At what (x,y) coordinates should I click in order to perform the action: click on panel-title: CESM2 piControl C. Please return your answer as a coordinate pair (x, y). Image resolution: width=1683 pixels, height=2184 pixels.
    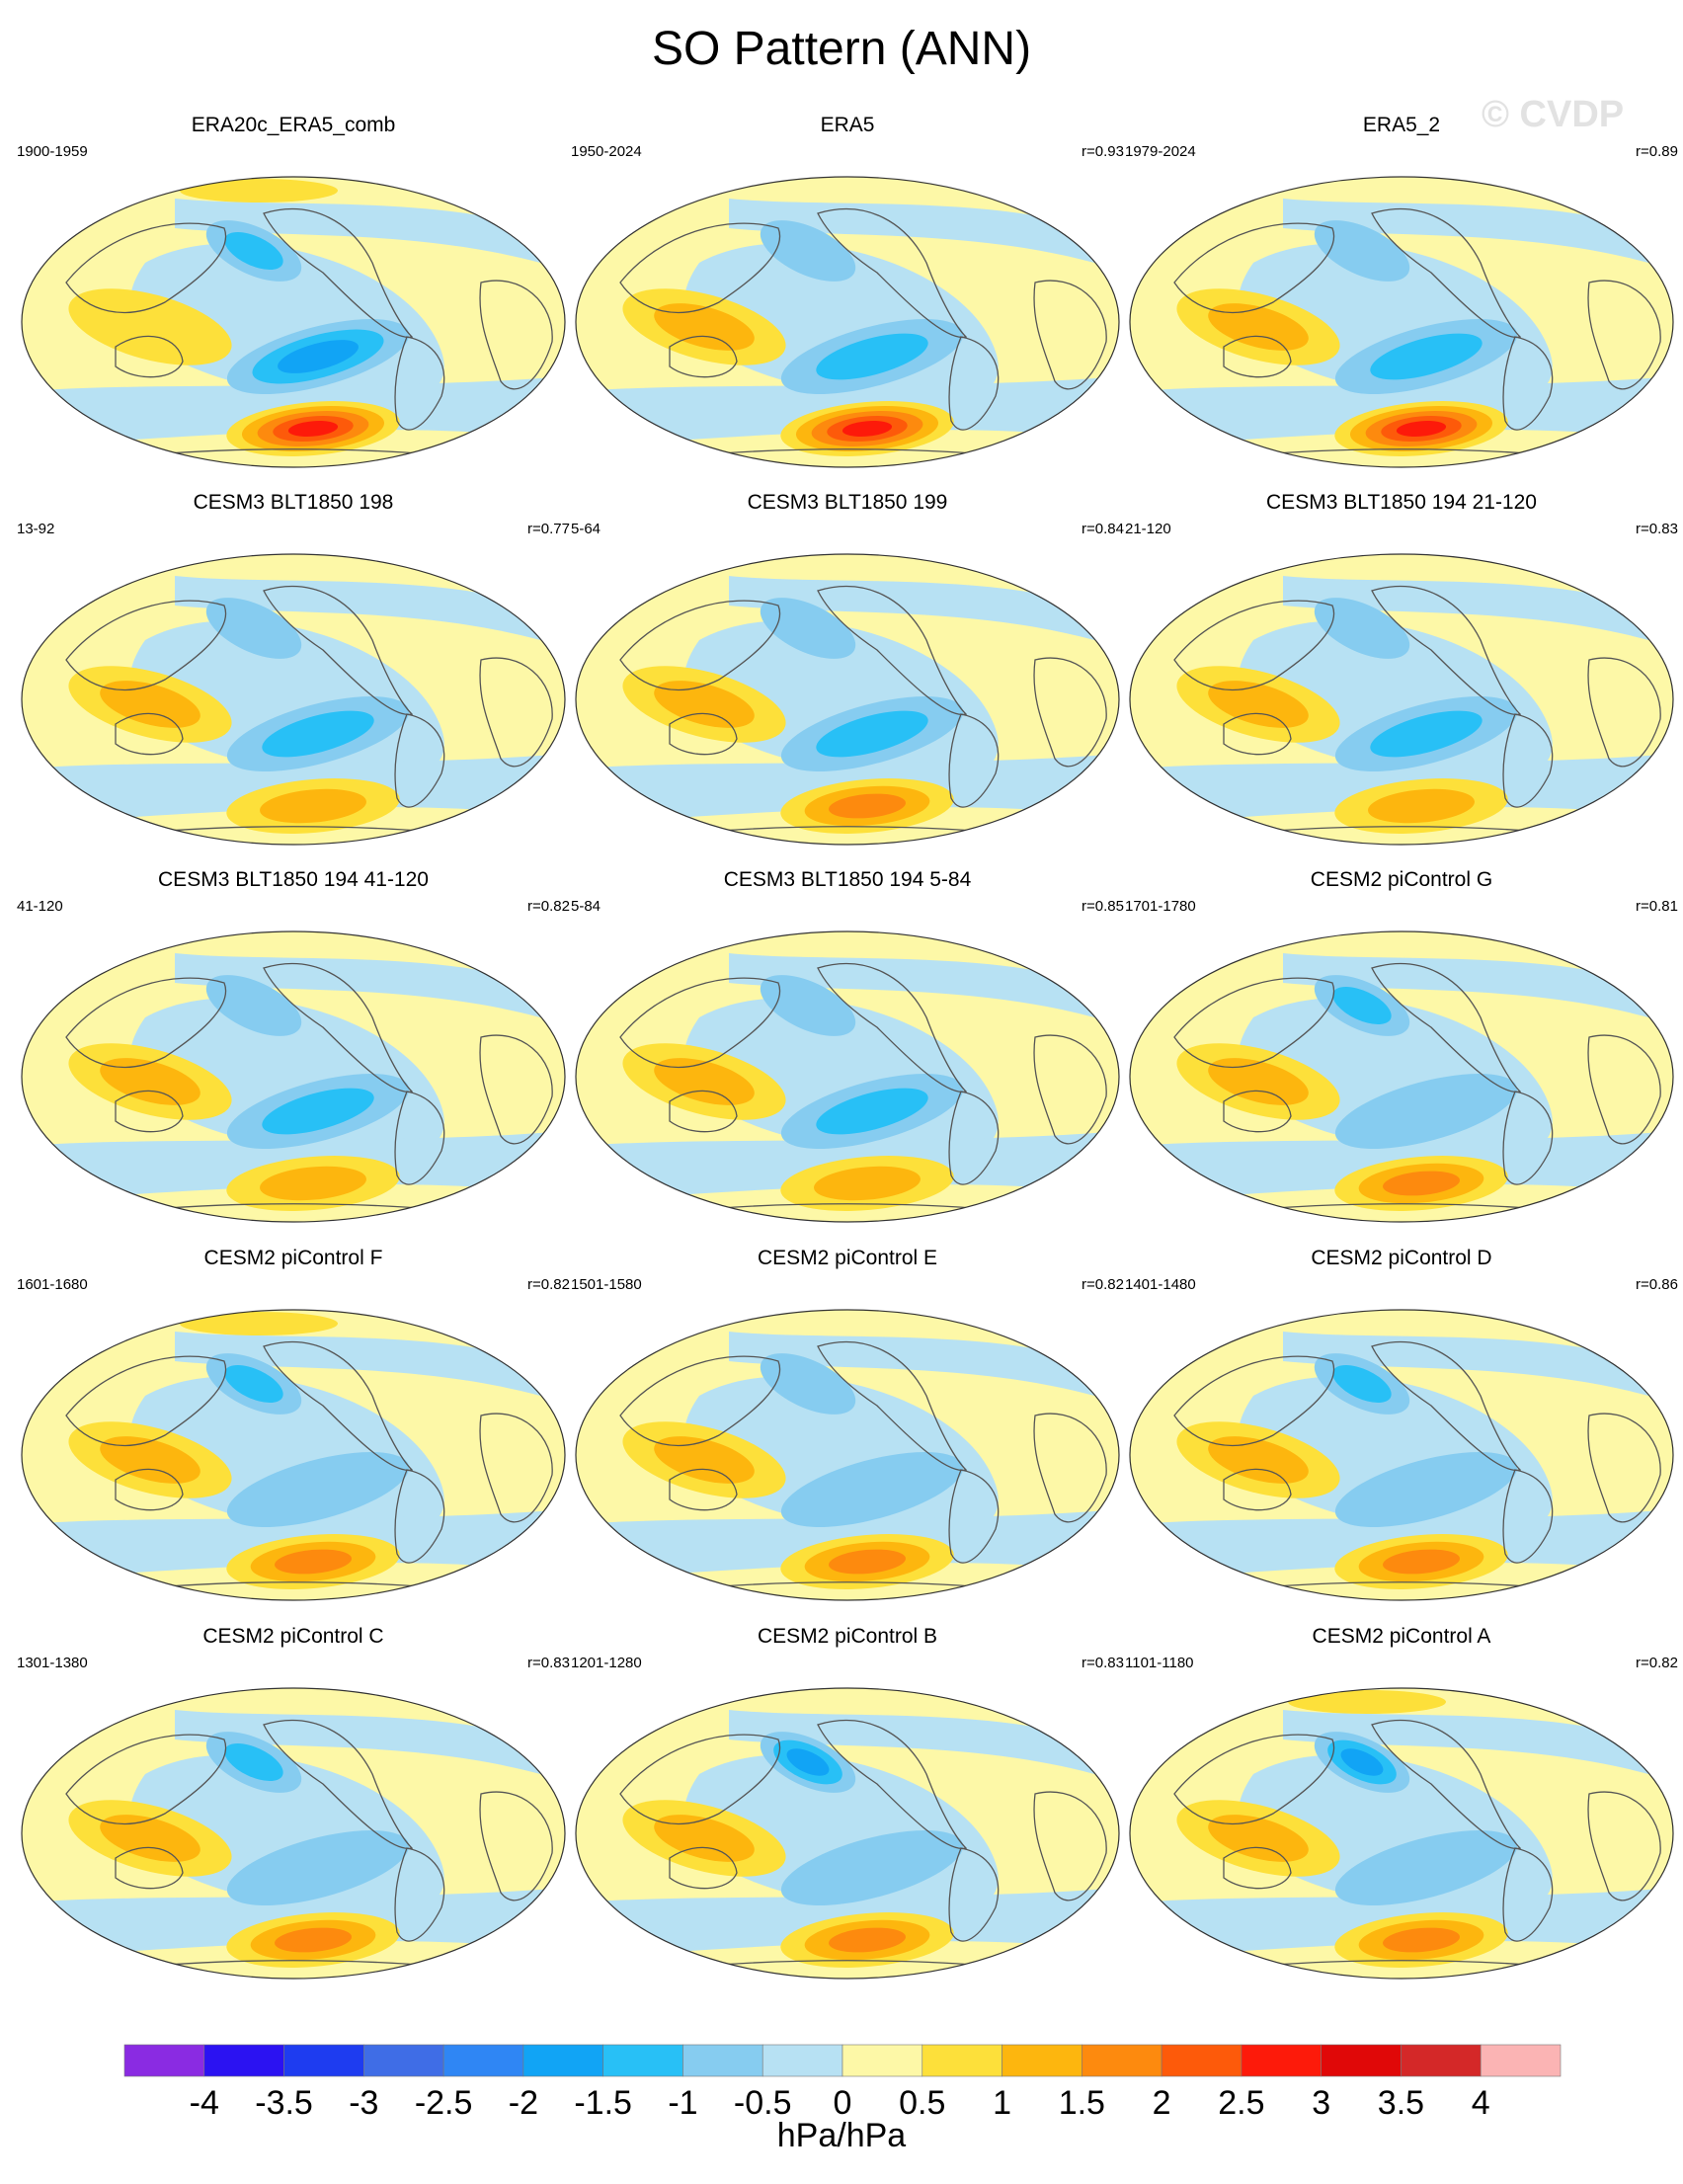
    Looking at the image, I should click on (293, 1636).